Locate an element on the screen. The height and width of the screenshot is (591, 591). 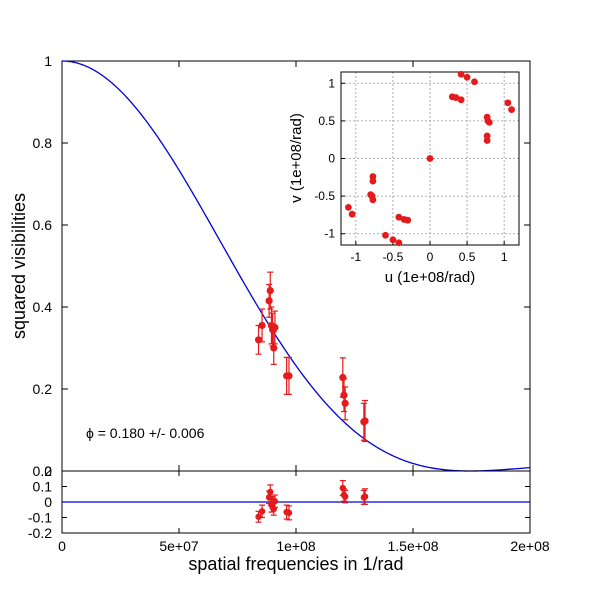
annotation-phi: ϕ = 0.180 +/- 0.006 is located at coordinates (145, 433).